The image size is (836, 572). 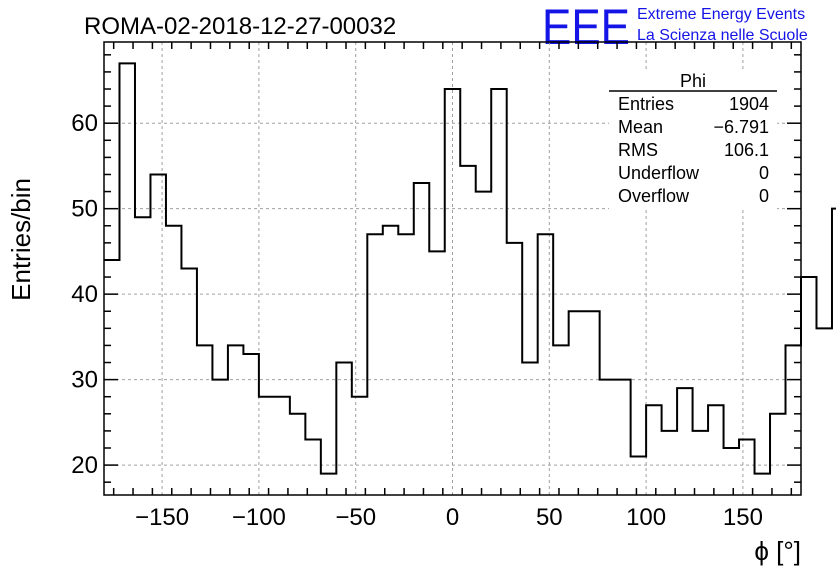 What do you see at coordinates (452, 517) in the screenshot?
I see `x-tick-label: 0` at bounding box center [452, 517].